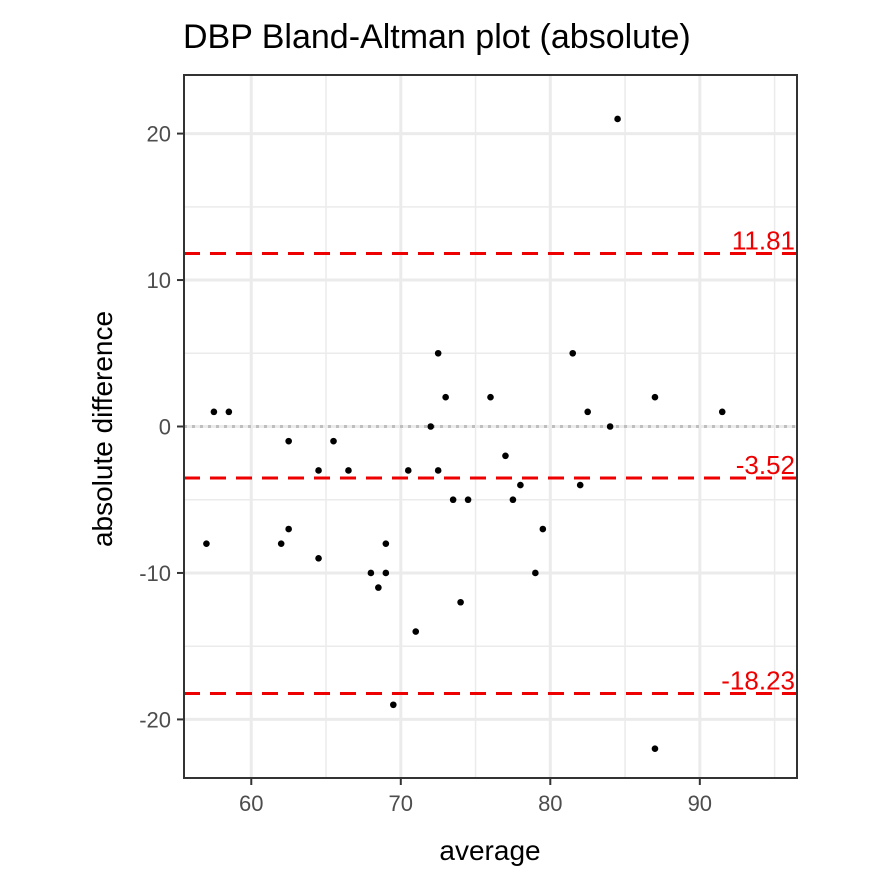  I want to click on y-tick-label: -20, so click(155, 719).